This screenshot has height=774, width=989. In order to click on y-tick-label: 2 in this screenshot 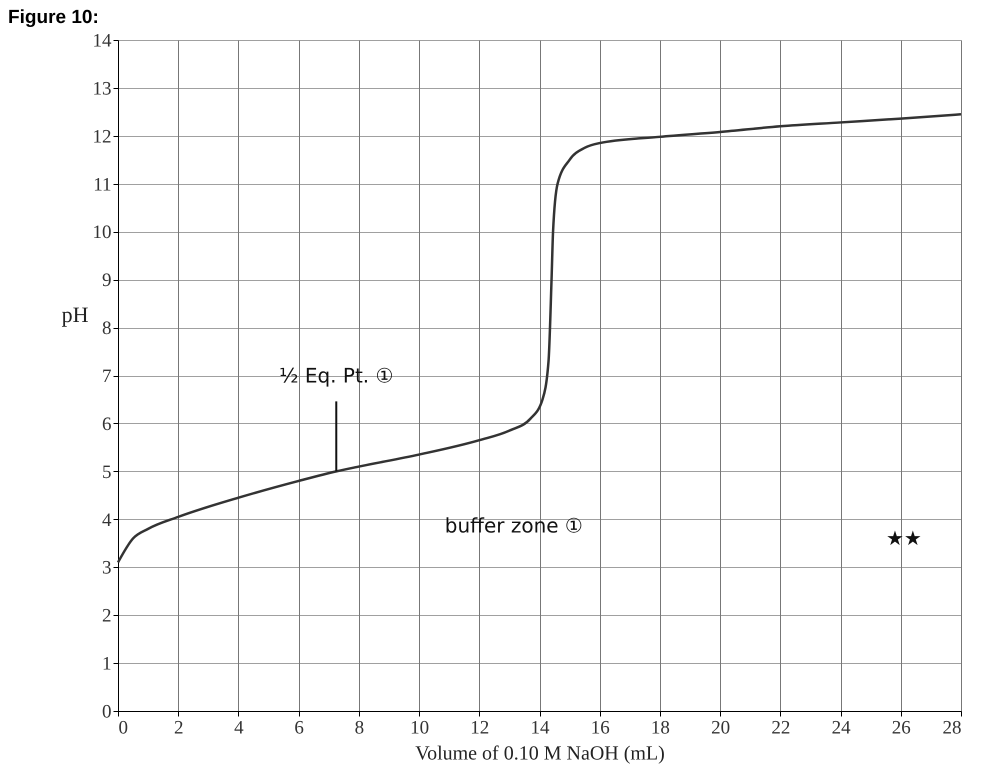, I will do `click(107, 616)`.